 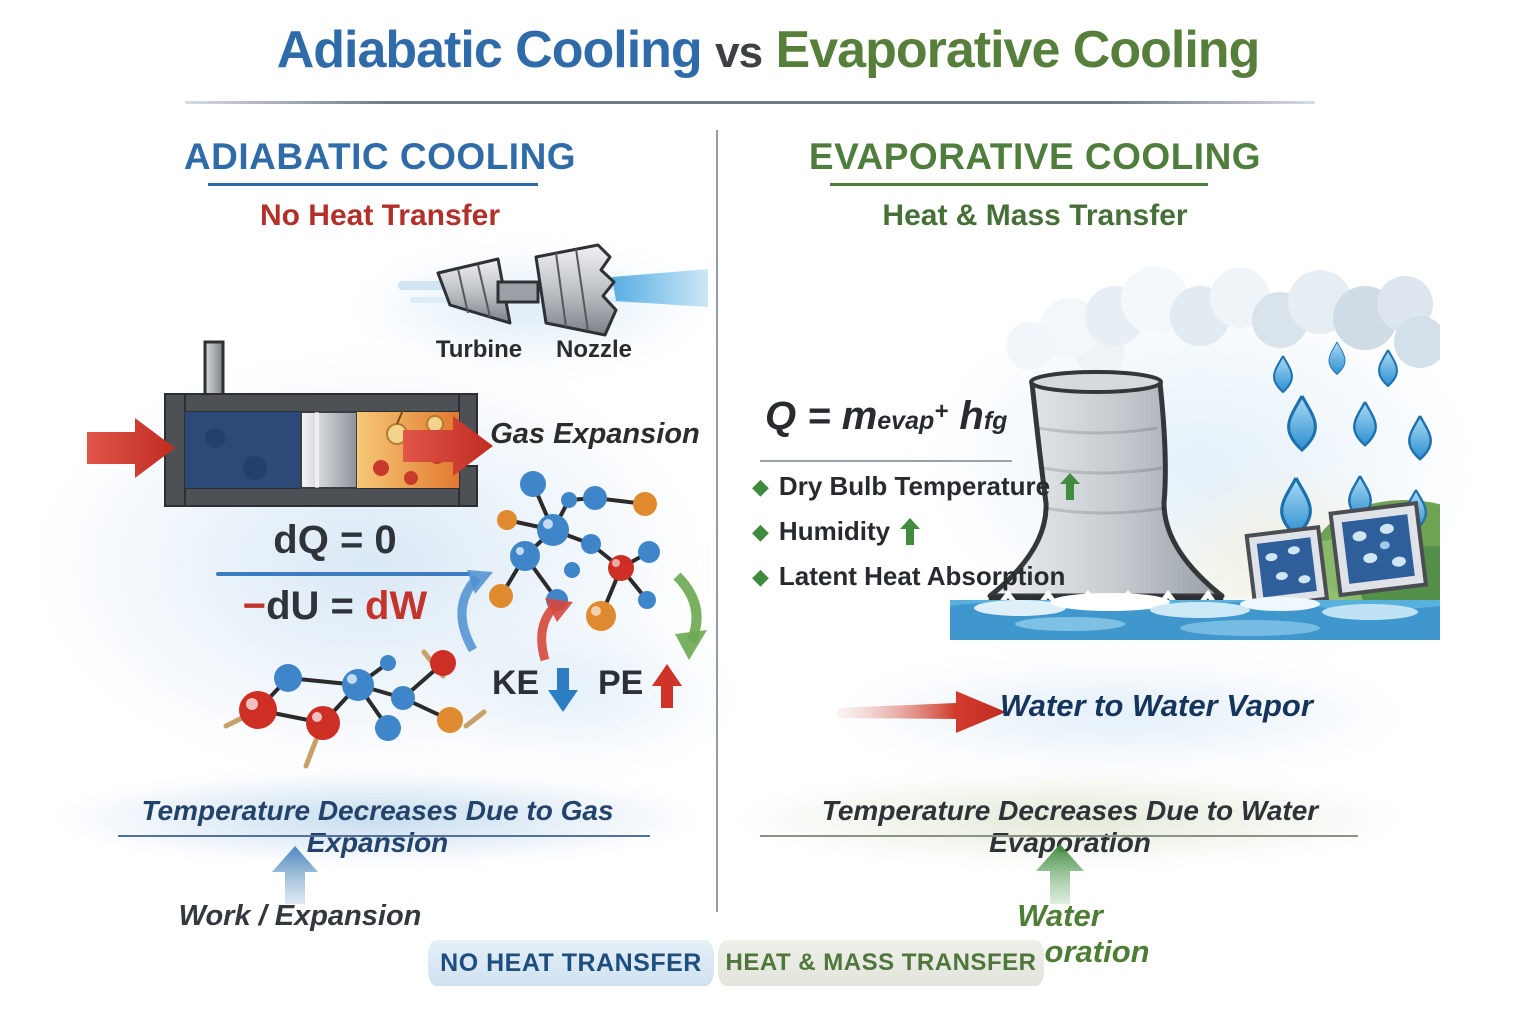 What do you see at coordinates (316, 606) in the screenshot?
I see `du-term: dU =` at bounding box center [316, 606].